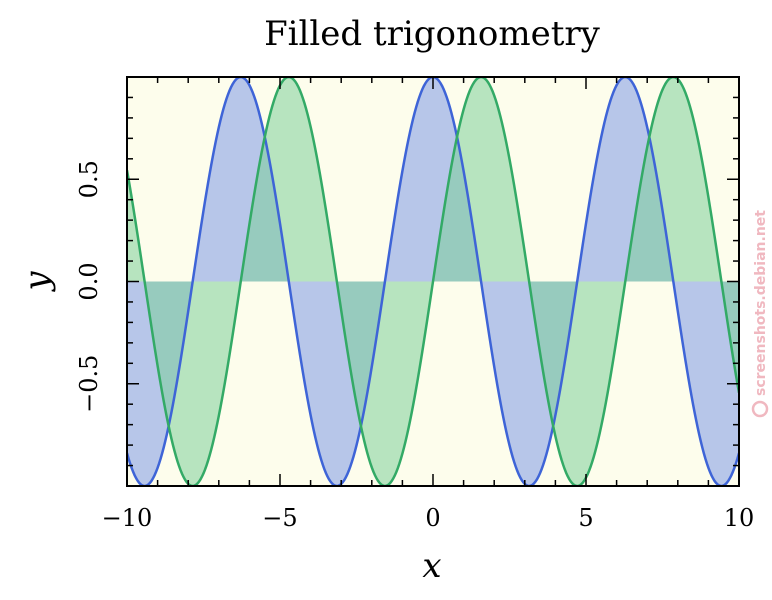 The width and height of the screenshot is (772, 600). What do you see at coordinates (89, 281) in the screenshot?
I see `y-tick-label: 0.0` at bounding box center [89, 281].